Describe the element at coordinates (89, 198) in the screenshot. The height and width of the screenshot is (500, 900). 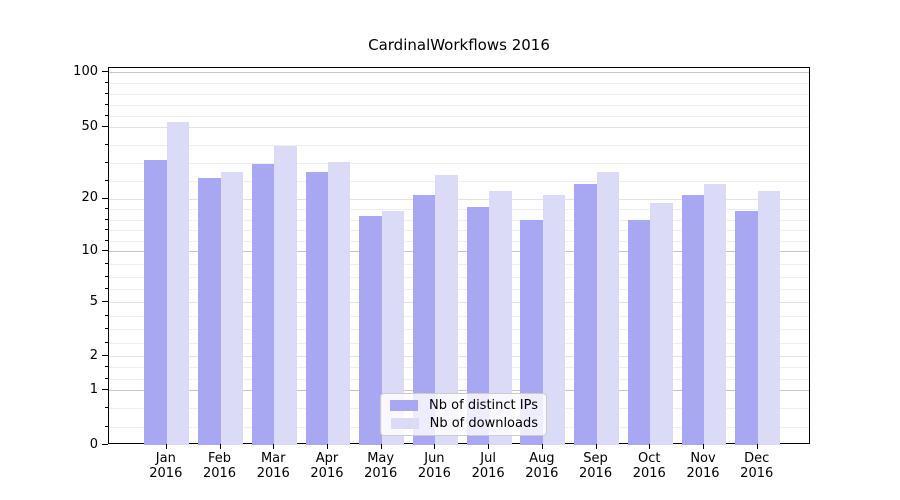
I see `y-tick-label: 20` at that location.